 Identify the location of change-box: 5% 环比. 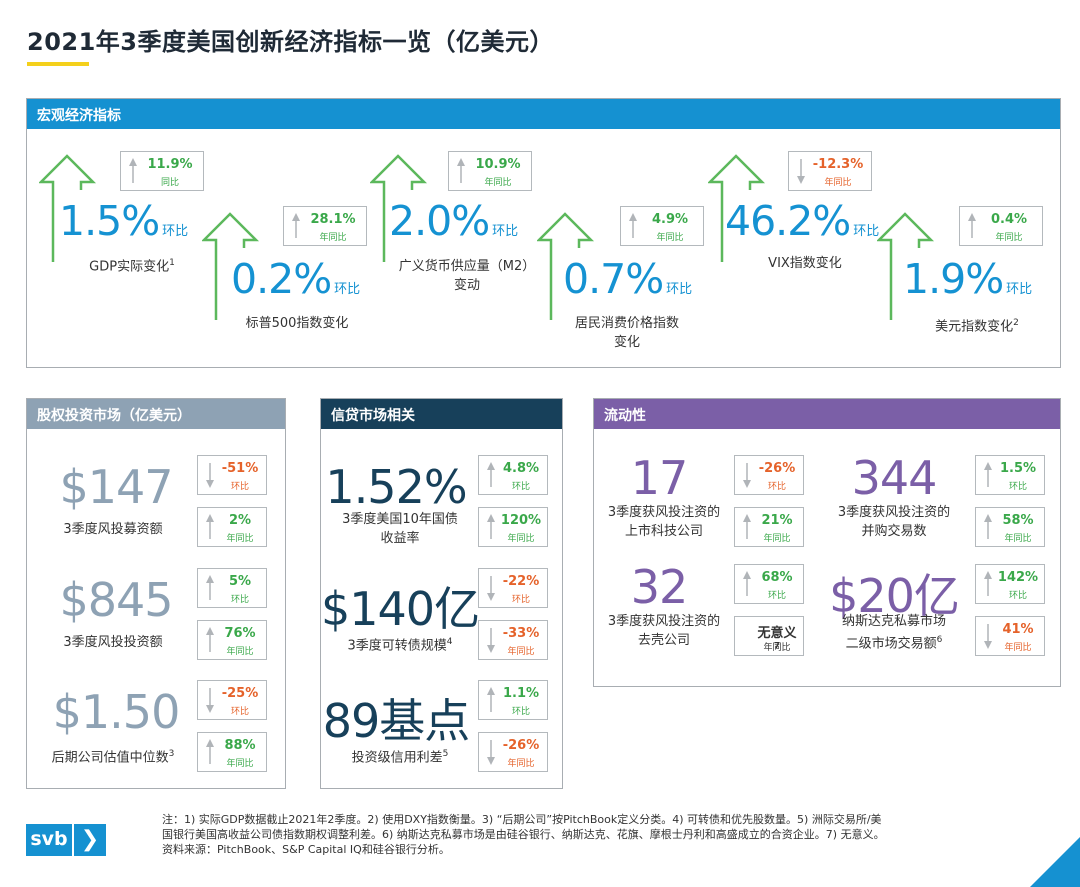
(232, 588).